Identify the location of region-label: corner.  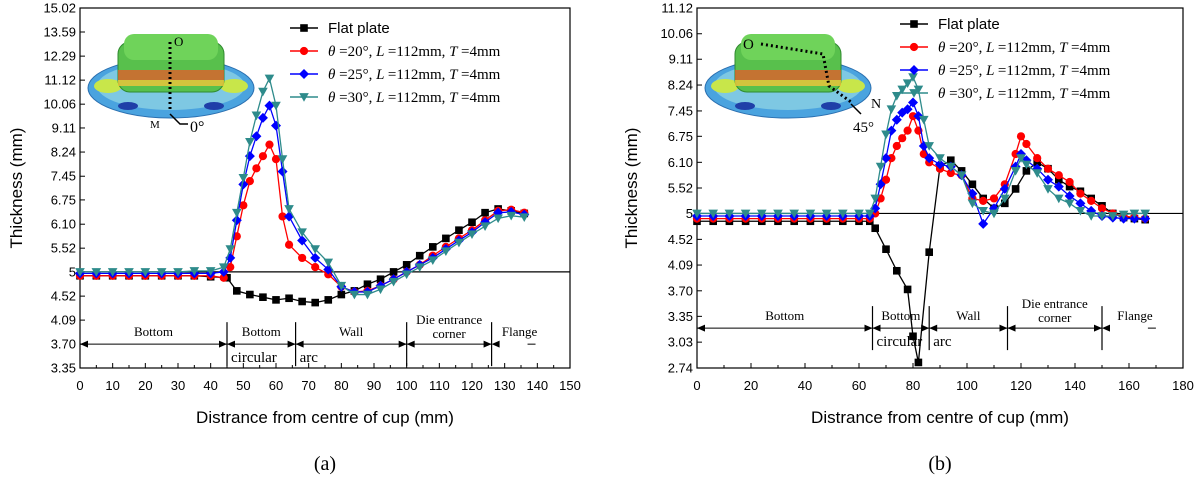
(450, 333).